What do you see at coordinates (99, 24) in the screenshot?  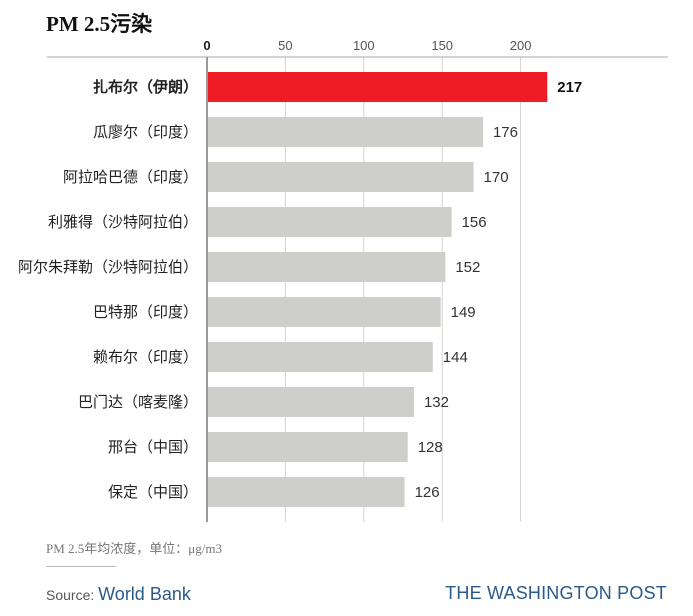 I see `chart-title: PM 2.5污染` at bounding box center [99, 24].